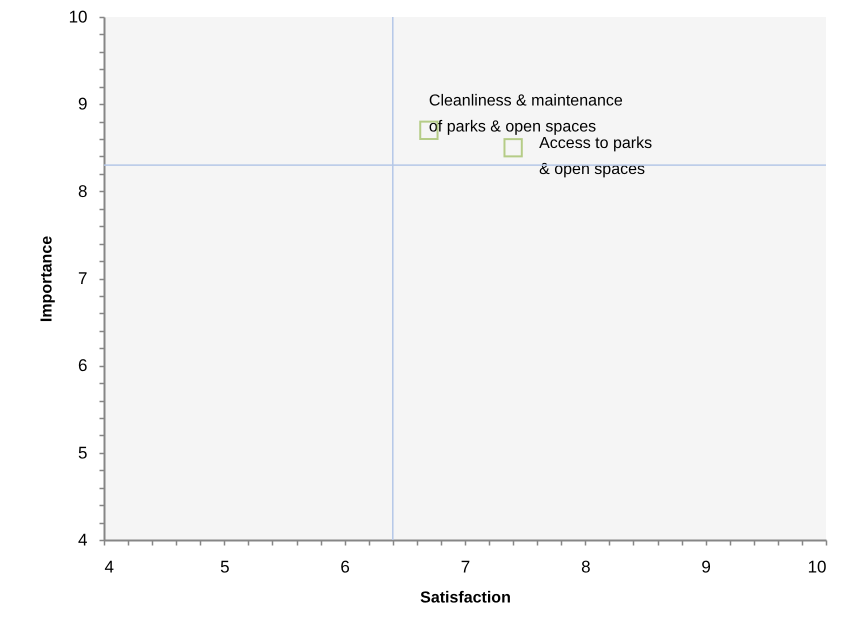  I want to click on y-tick-label: 8, so click(83, 191).